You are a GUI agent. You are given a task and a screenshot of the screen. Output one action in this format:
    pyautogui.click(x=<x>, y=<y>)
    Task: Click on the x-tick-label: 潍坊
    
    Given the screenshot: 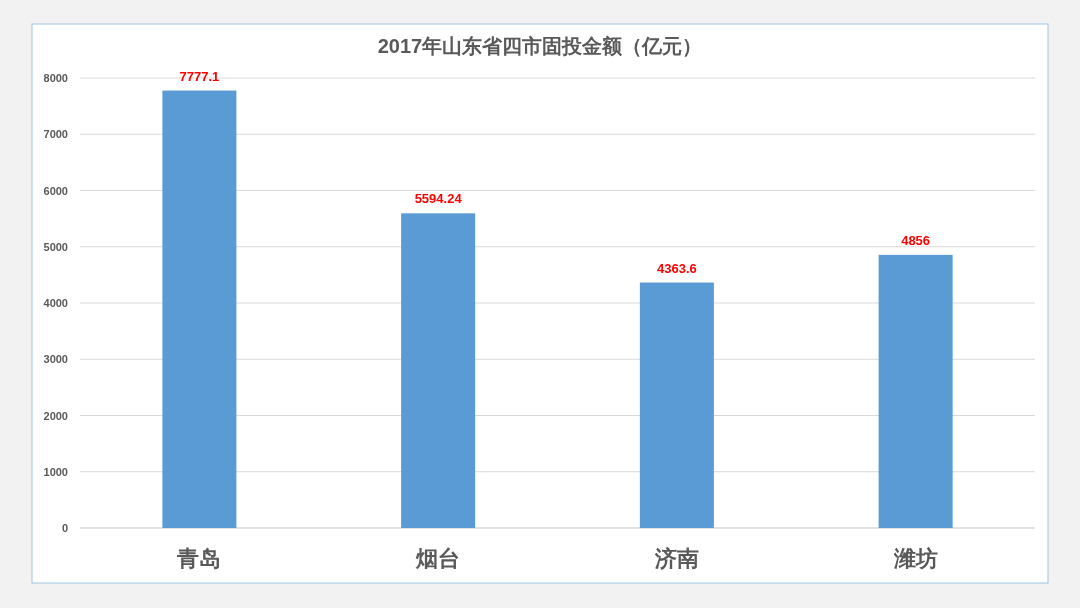 What is the action you would take?
    pyautogui.click(x=915, y=558)
    